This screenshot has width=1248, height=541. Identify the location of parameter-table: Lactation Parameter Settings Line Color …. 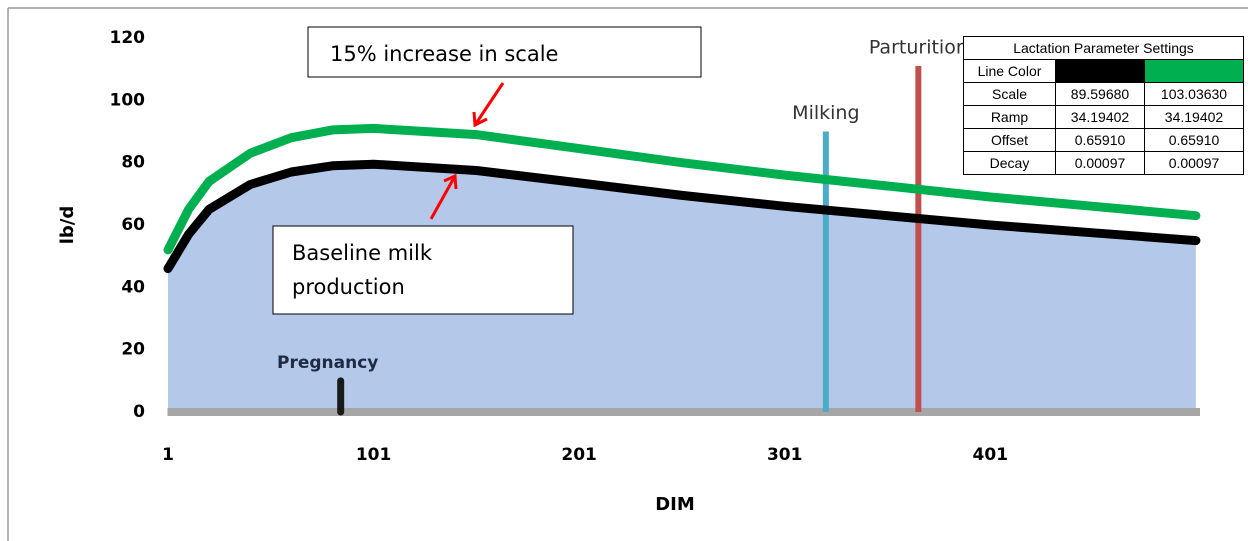
(1103, 105).